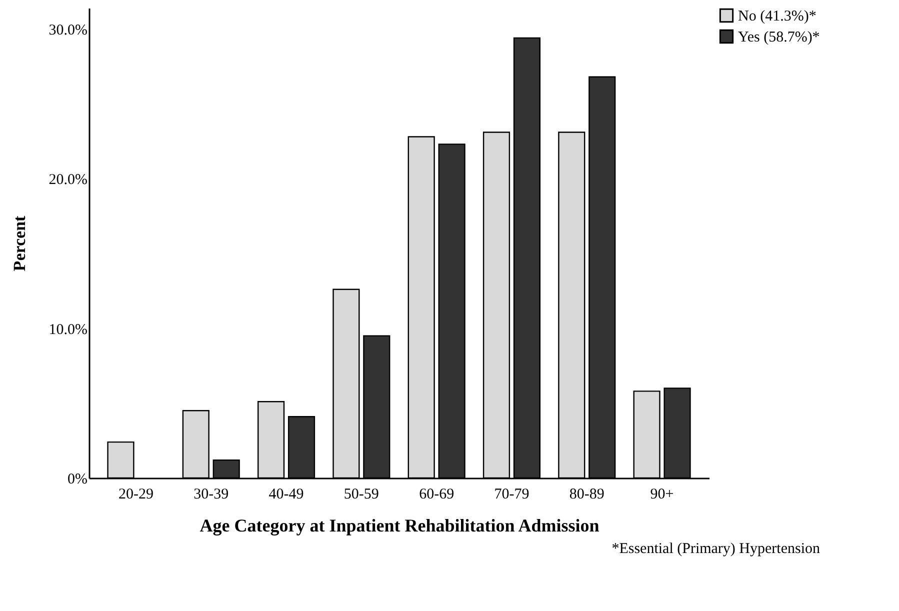 This screenshot has width=899, height=611. Describe the element at coordinates (512, 494) in the screenshot. I see `x-tick-label: 70-79` at that location.